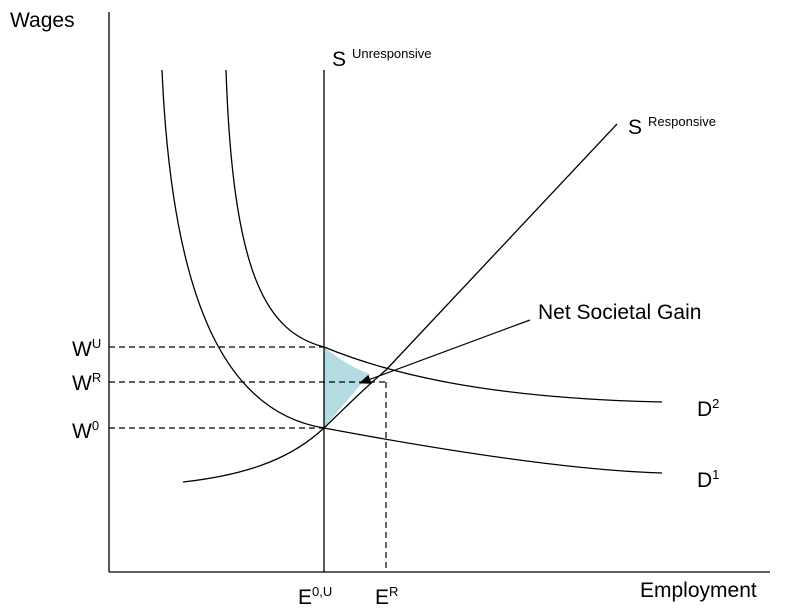 This screenshot has height=609, width=791. I want to click on x-axis-label: Employment, so click(698, 590).